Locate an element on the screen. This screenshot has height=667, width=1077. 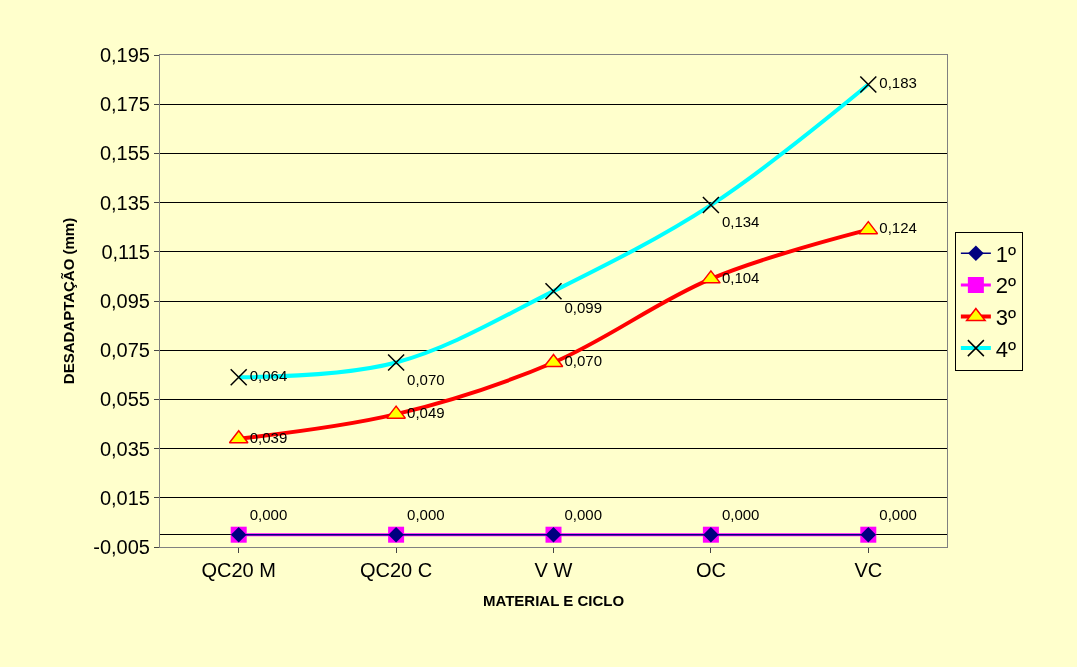
data-label: 0,049 is located at coordinates (426, 412).